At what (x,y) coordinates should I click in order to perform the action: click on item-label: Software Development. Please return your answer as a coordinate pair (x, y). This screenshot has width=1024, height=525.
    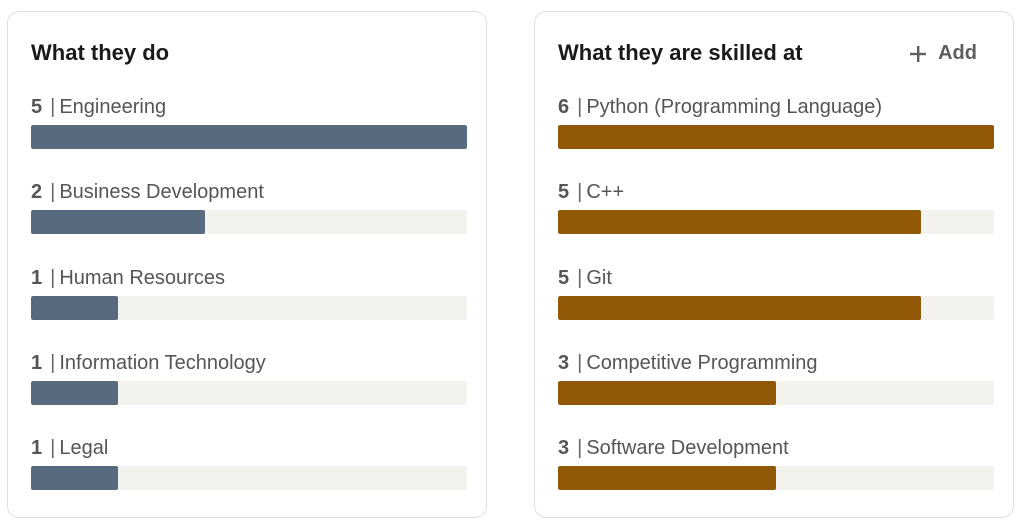
    Looking at the image, I should click on (687, 448).